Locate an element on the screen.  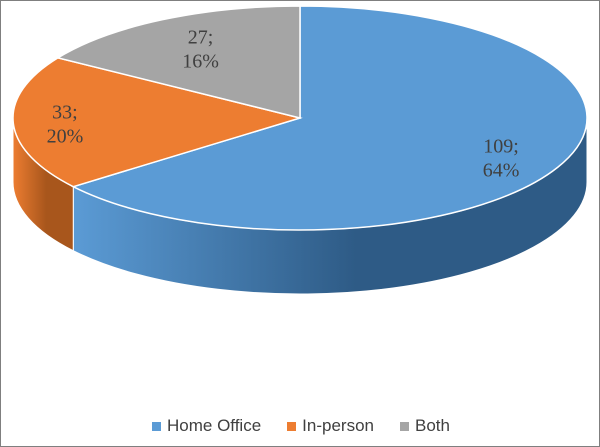
data-label-value-both: 27; is located at coordinates (201, 37).